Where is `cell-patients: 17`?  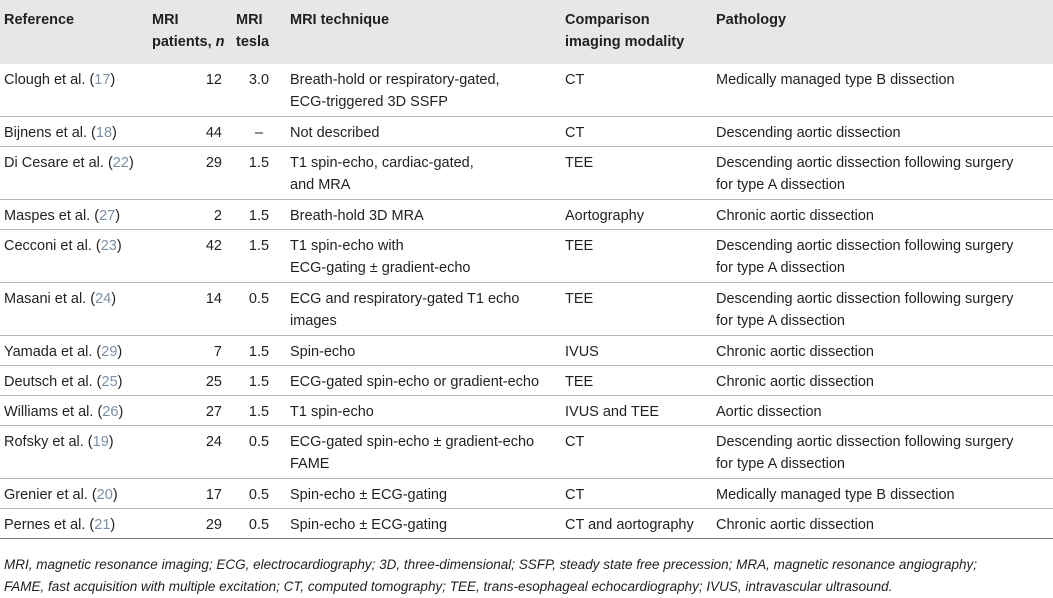 cell-patients: 17 is located at coordinates (213, 495).